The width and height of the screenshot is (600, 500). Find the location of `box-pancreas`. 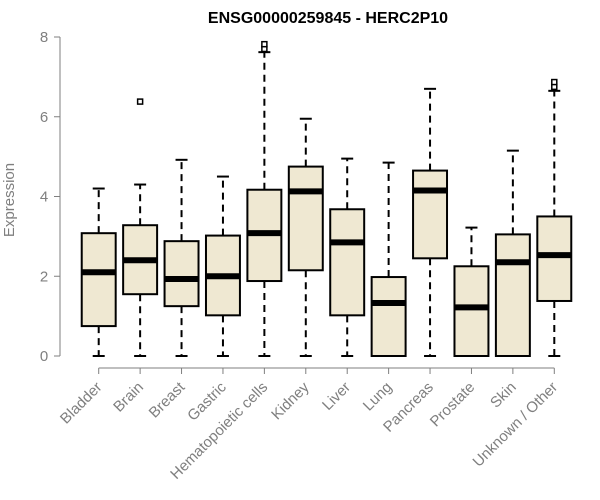

box-pancreas is located at coordinates (430, 222).